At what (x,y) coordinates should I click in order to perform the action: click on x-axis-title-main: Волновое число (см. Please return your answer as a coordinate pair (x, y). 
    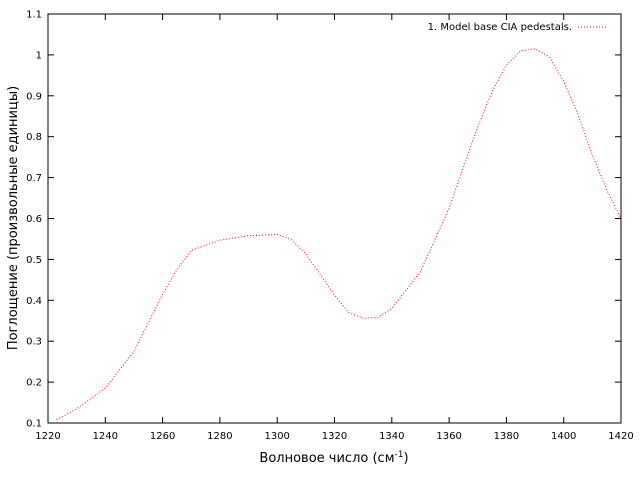
    Looking at the image, I should click on (326, 458).